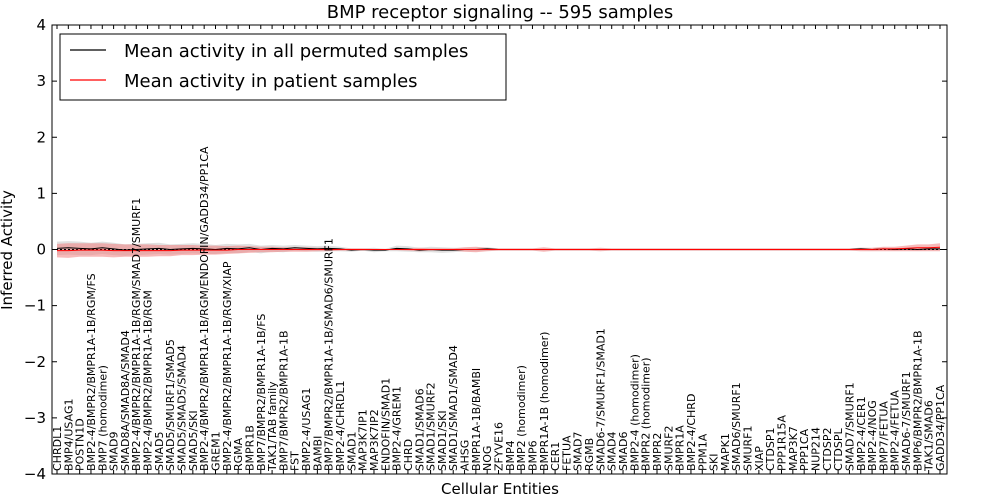  Describe the element at coordinates (623, 451) in the screenshot. I see `x-tick-label: SMAD6` at that location.